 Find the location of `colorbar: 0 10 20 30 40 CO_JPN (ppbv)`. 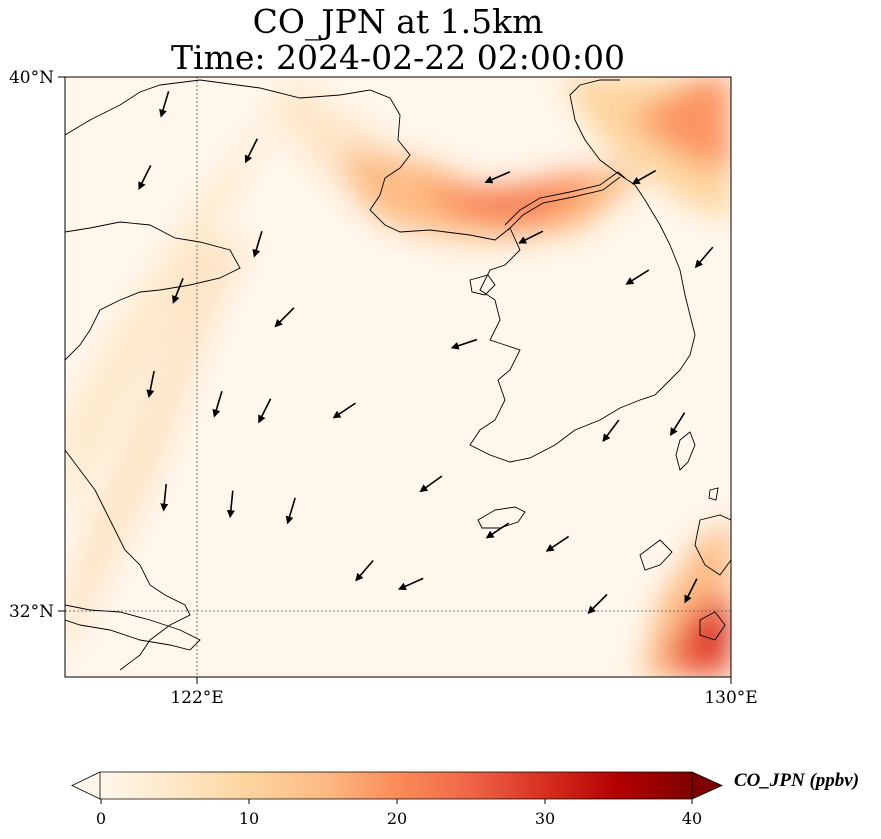

colorbar: 0 10 20 30 40 CO_JPN (ppbv) is located at coordinates (465, 799).